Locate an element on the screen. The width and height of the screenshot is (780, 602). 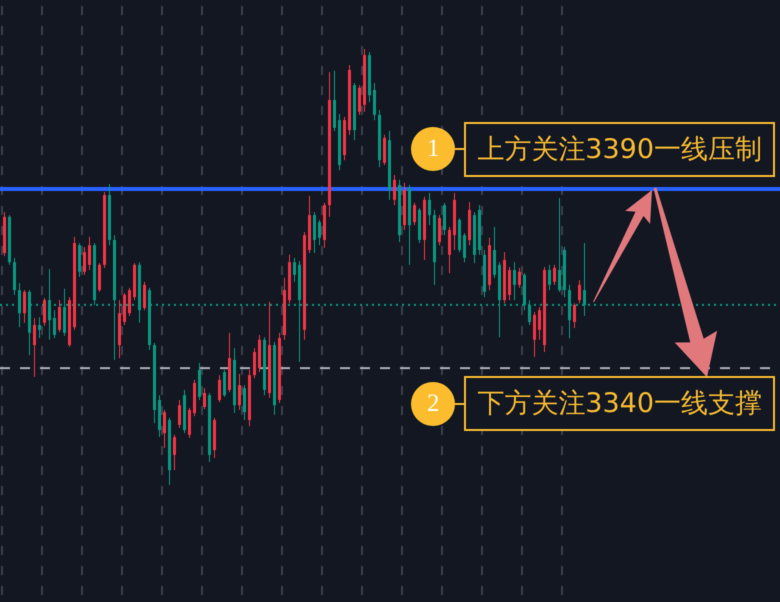
annotation: 1 is located at coordinates (433, 149).